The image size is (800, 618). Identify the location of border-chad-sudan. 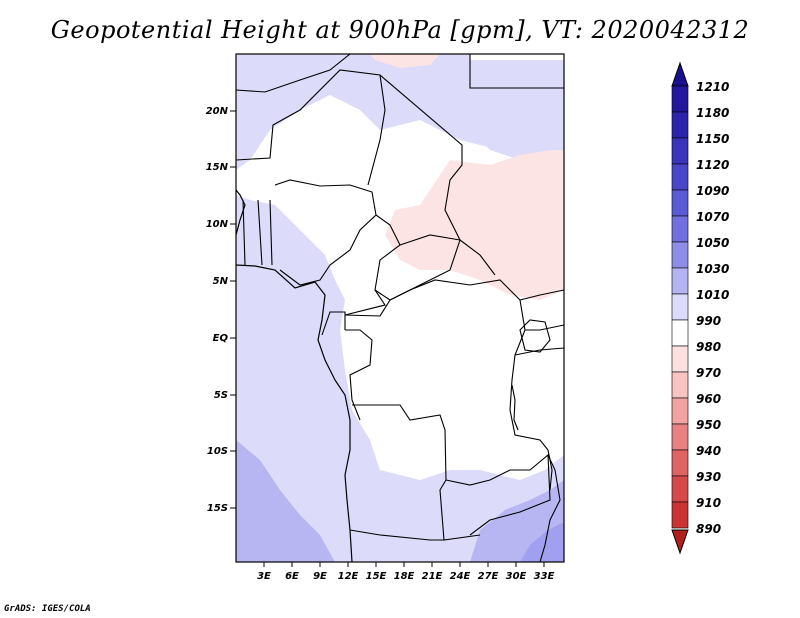
(437, 175).